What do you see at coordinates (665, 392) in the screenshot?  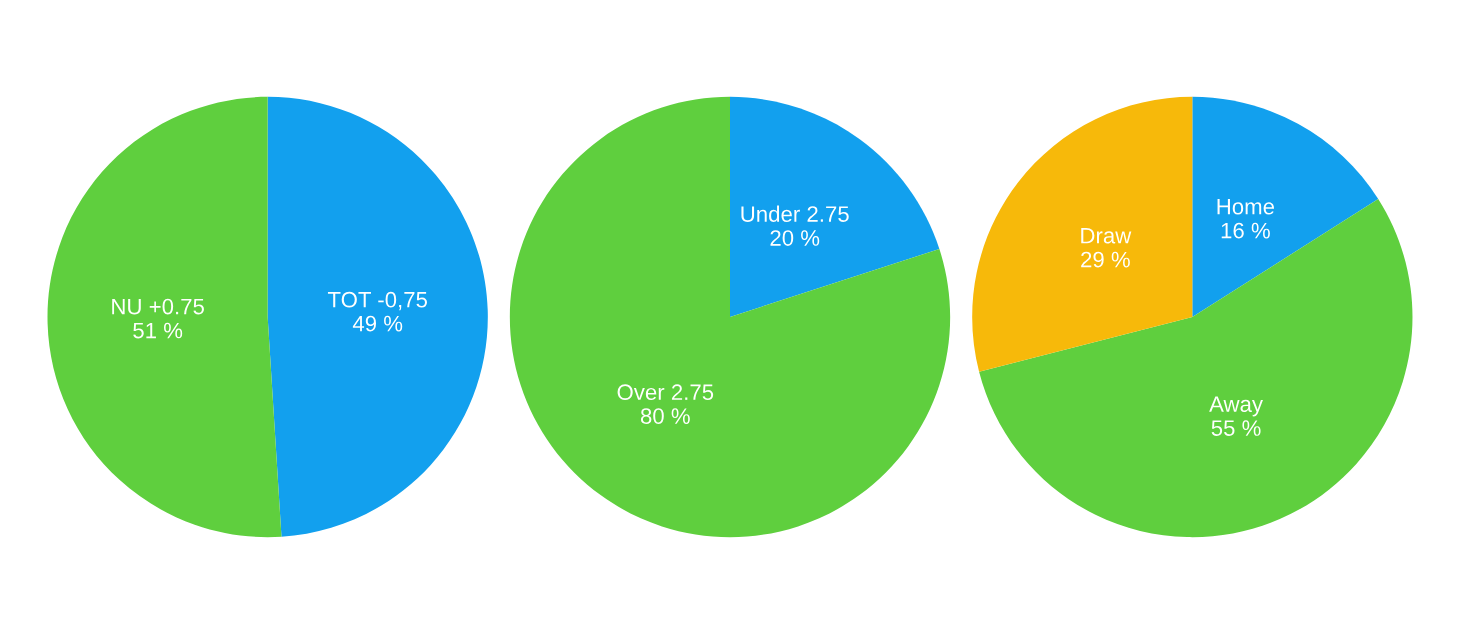 I see `slice-label: Over 2.75` at bounding box center [665, 392].